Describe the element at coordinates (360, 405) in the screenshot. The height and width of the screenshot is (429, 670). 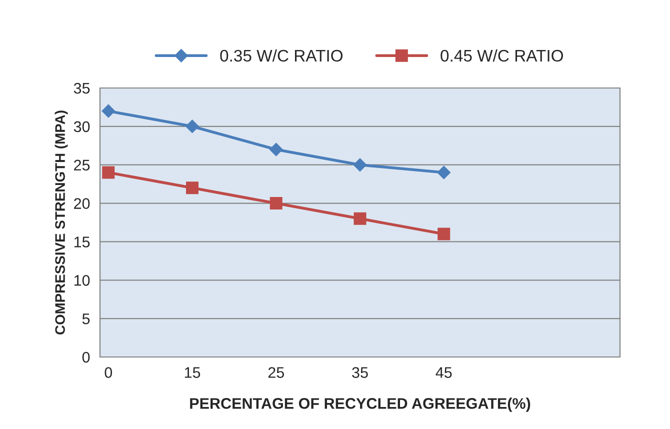
I see `x-axis-title: PERCENTAGE OF RECYCLED AGREEGATE(%)` at that location.